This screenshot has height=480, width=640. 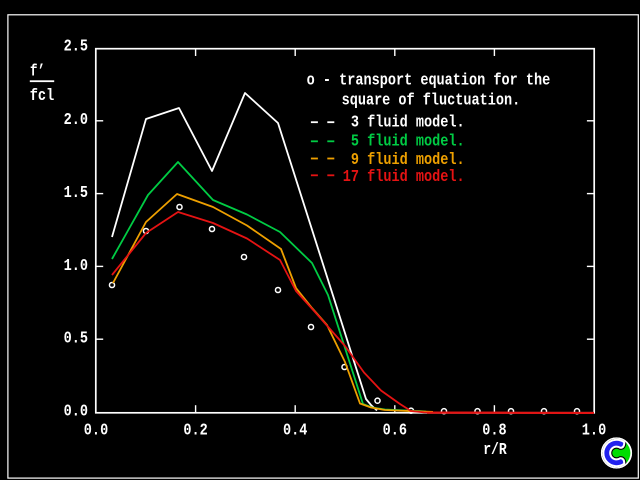 What do you see at coordinates (37, 70) in the screenshot?
I see `svg-text: f’` at bounding box center [37, 70].